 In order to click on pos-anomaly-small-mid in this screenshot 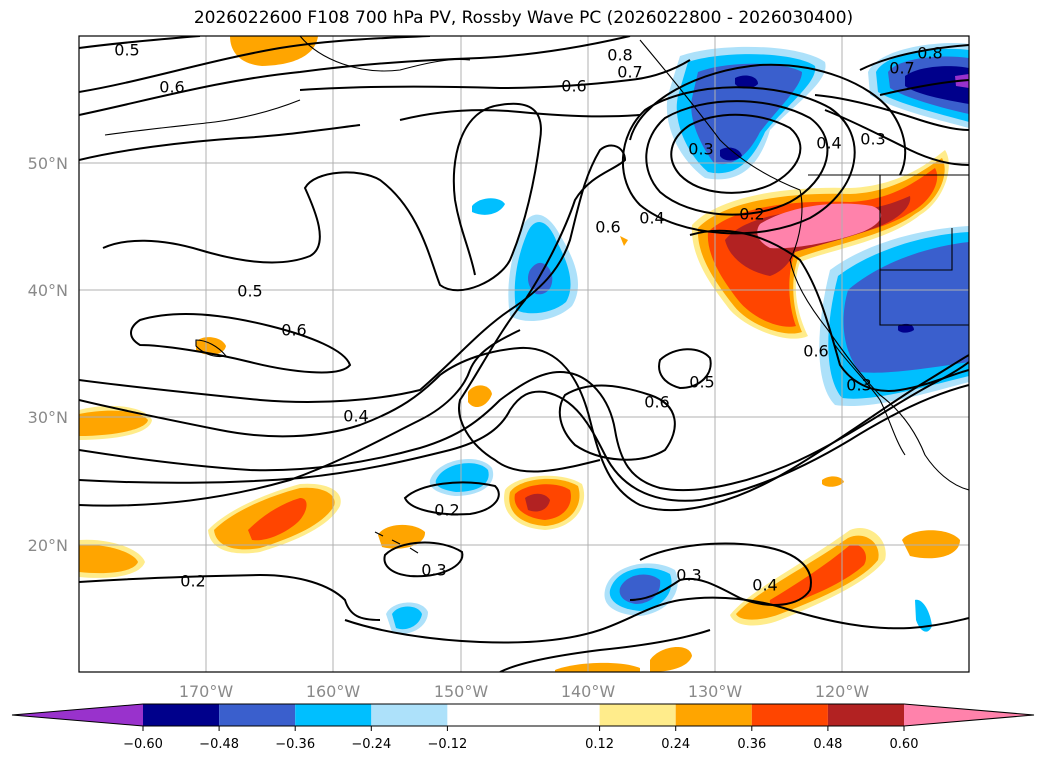, I will do `click(480, 396)`.